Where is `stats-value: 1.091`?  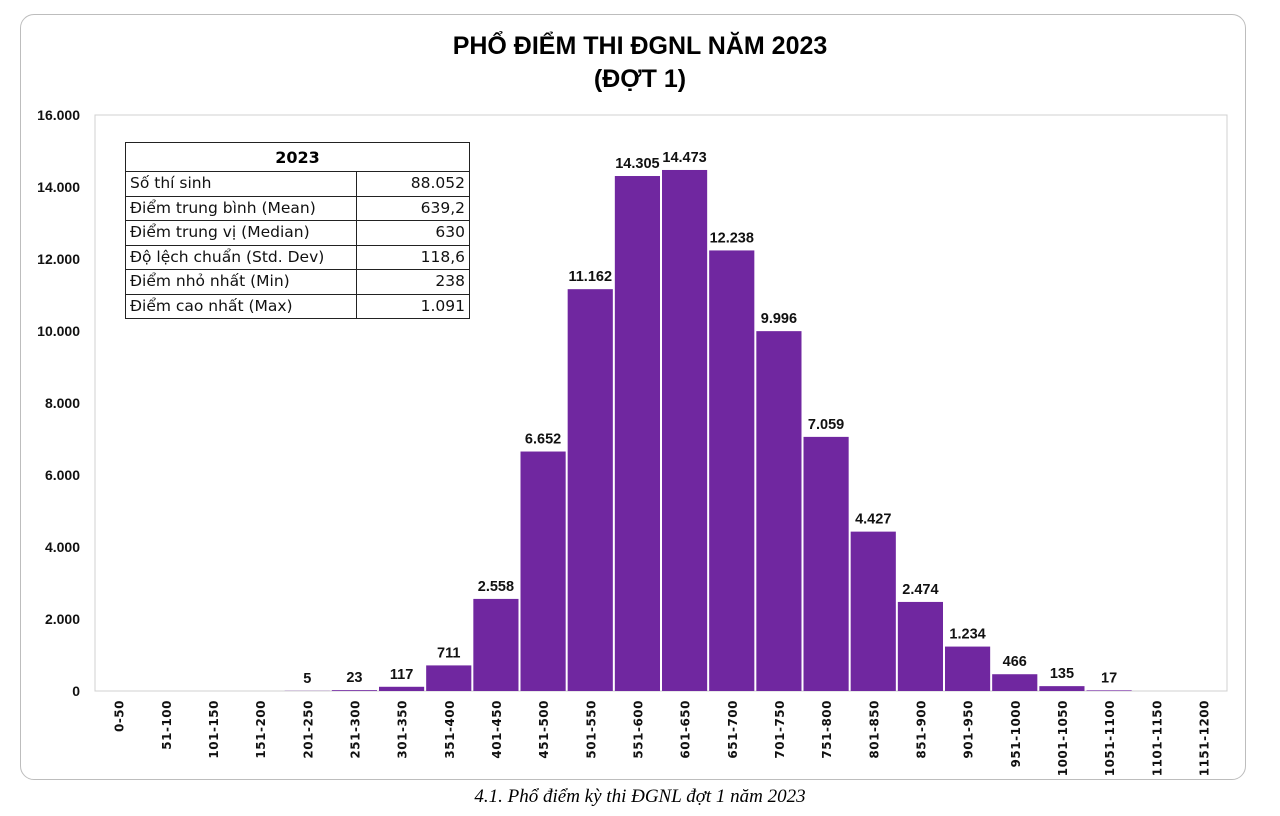 stats-value: 1.091 is located at coordinates (413, 306).